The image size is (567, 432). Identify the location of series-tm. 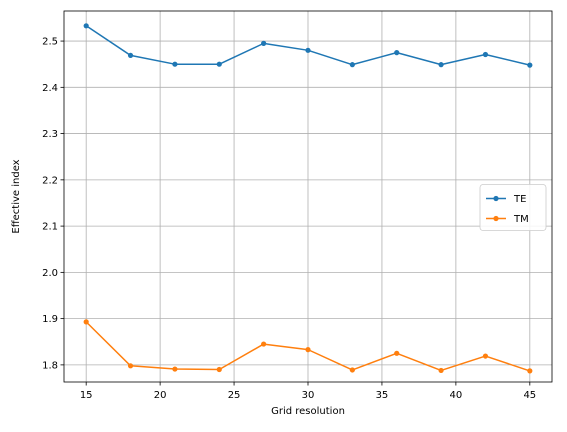
(308, 346).